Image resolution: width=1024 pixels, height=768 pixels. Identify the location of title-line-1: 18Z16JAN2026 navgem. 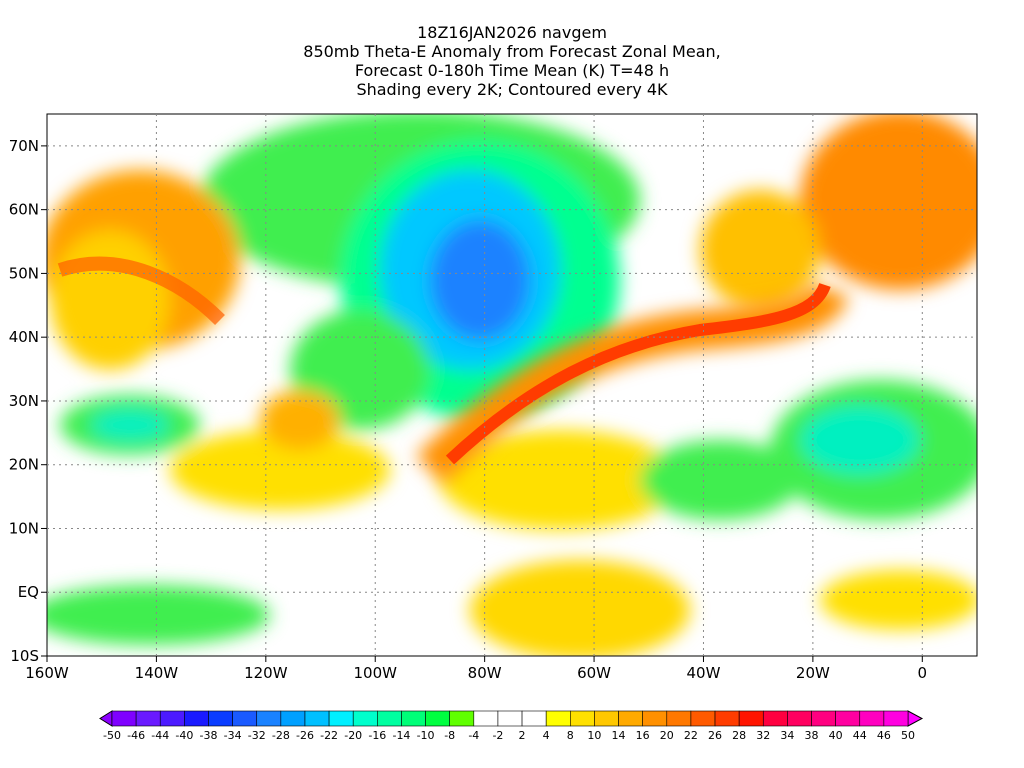
(512, 32).